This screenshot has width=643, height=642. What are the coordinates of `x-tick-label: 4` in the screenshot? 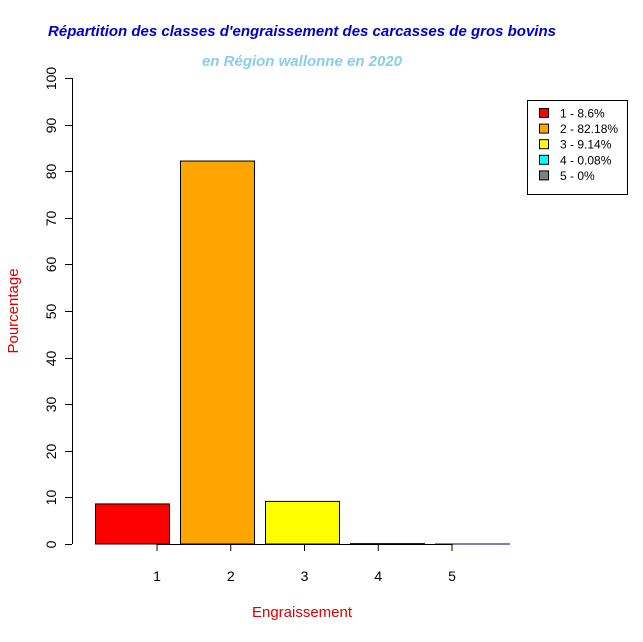 It's located at (378, 576).